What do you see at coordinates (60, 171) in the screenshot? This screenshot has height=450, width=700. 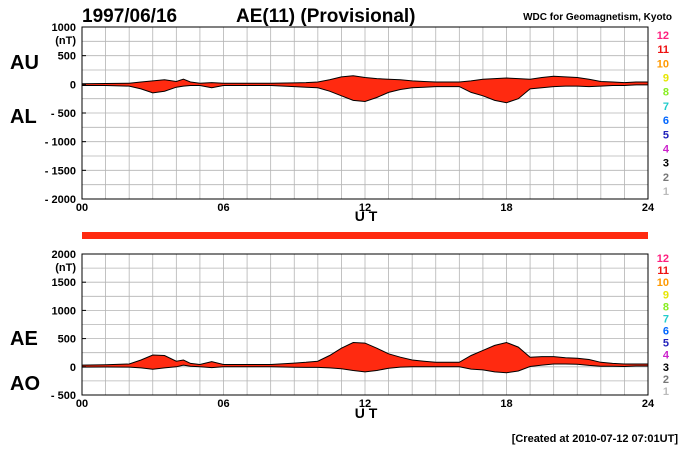 I see `y-tick-label: - 1500` at bounding box center [60, 171].